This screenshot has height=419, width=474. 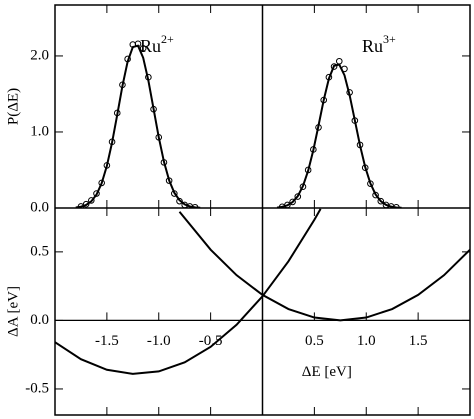 I want to click on x-tick-label: 1.0, so click(x=366, y=341).